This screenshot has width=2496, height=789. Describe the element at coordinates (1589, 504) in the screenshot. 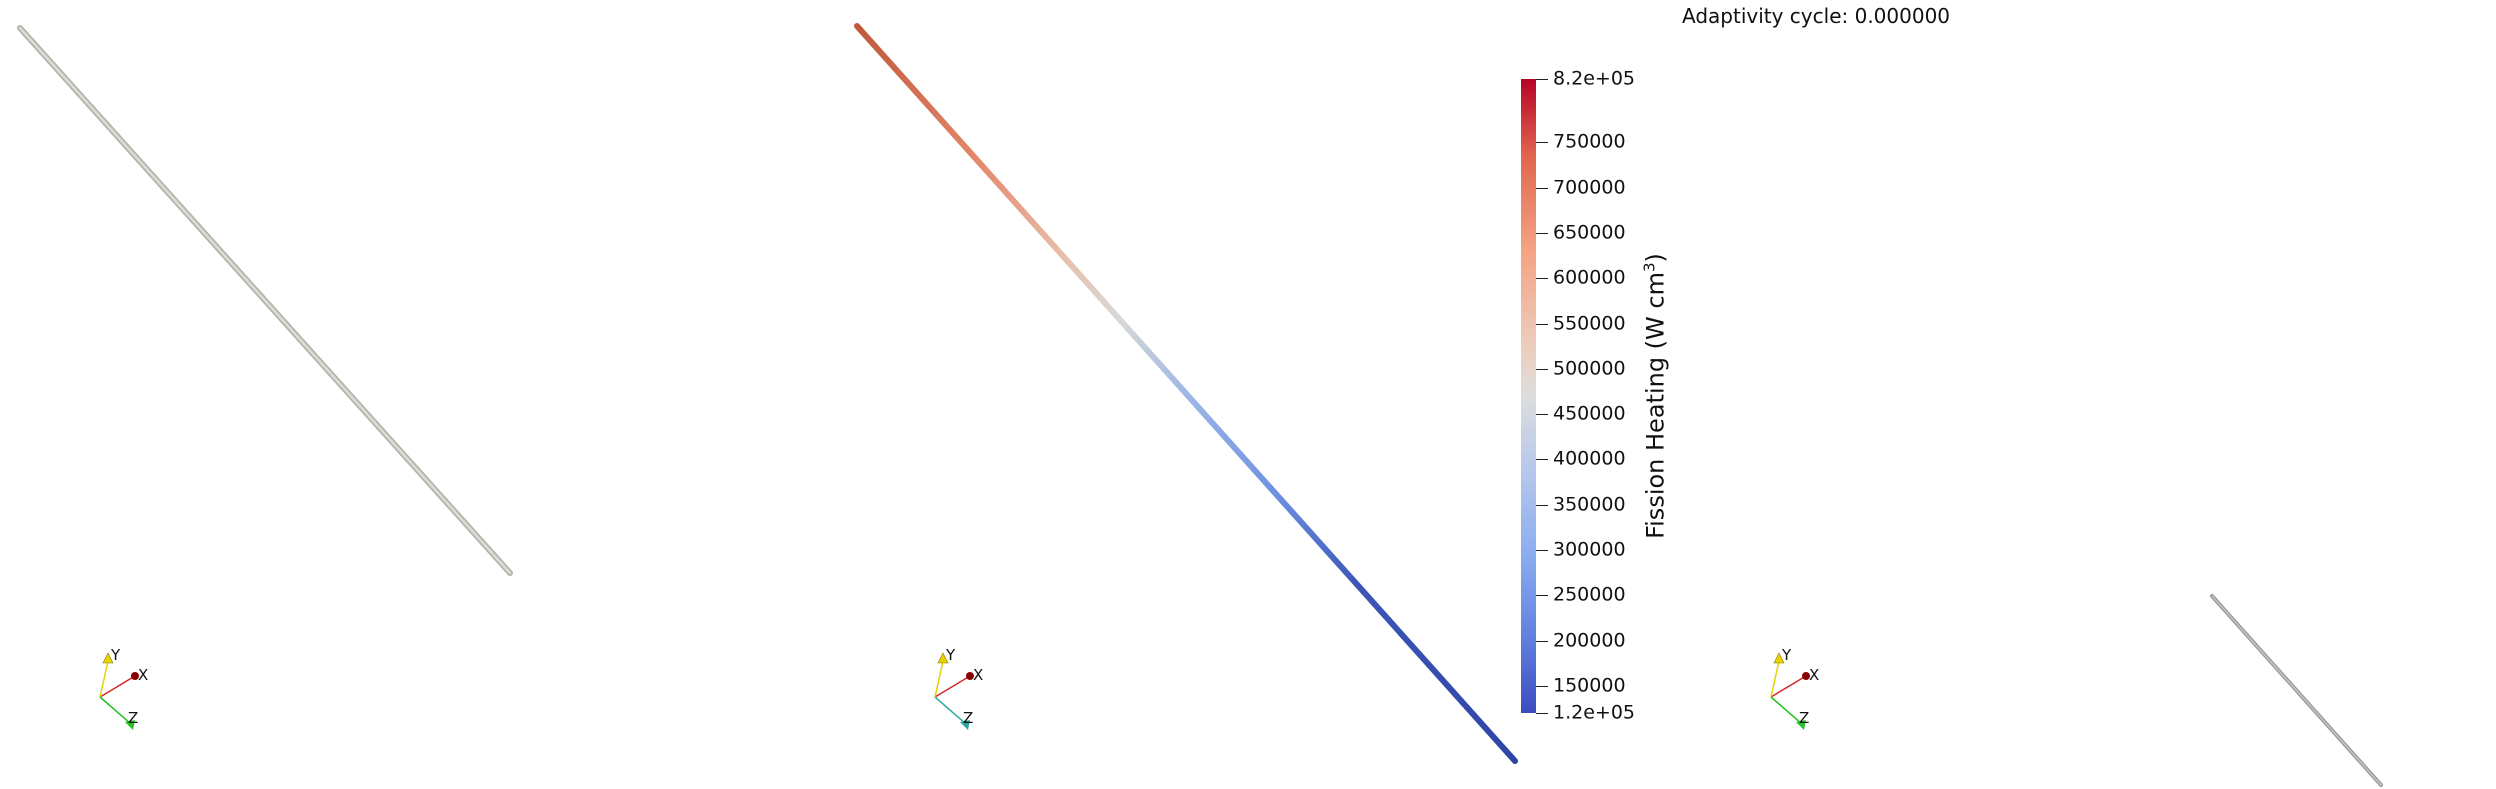

I see `colorbar-tick-label: 350000` at that location.